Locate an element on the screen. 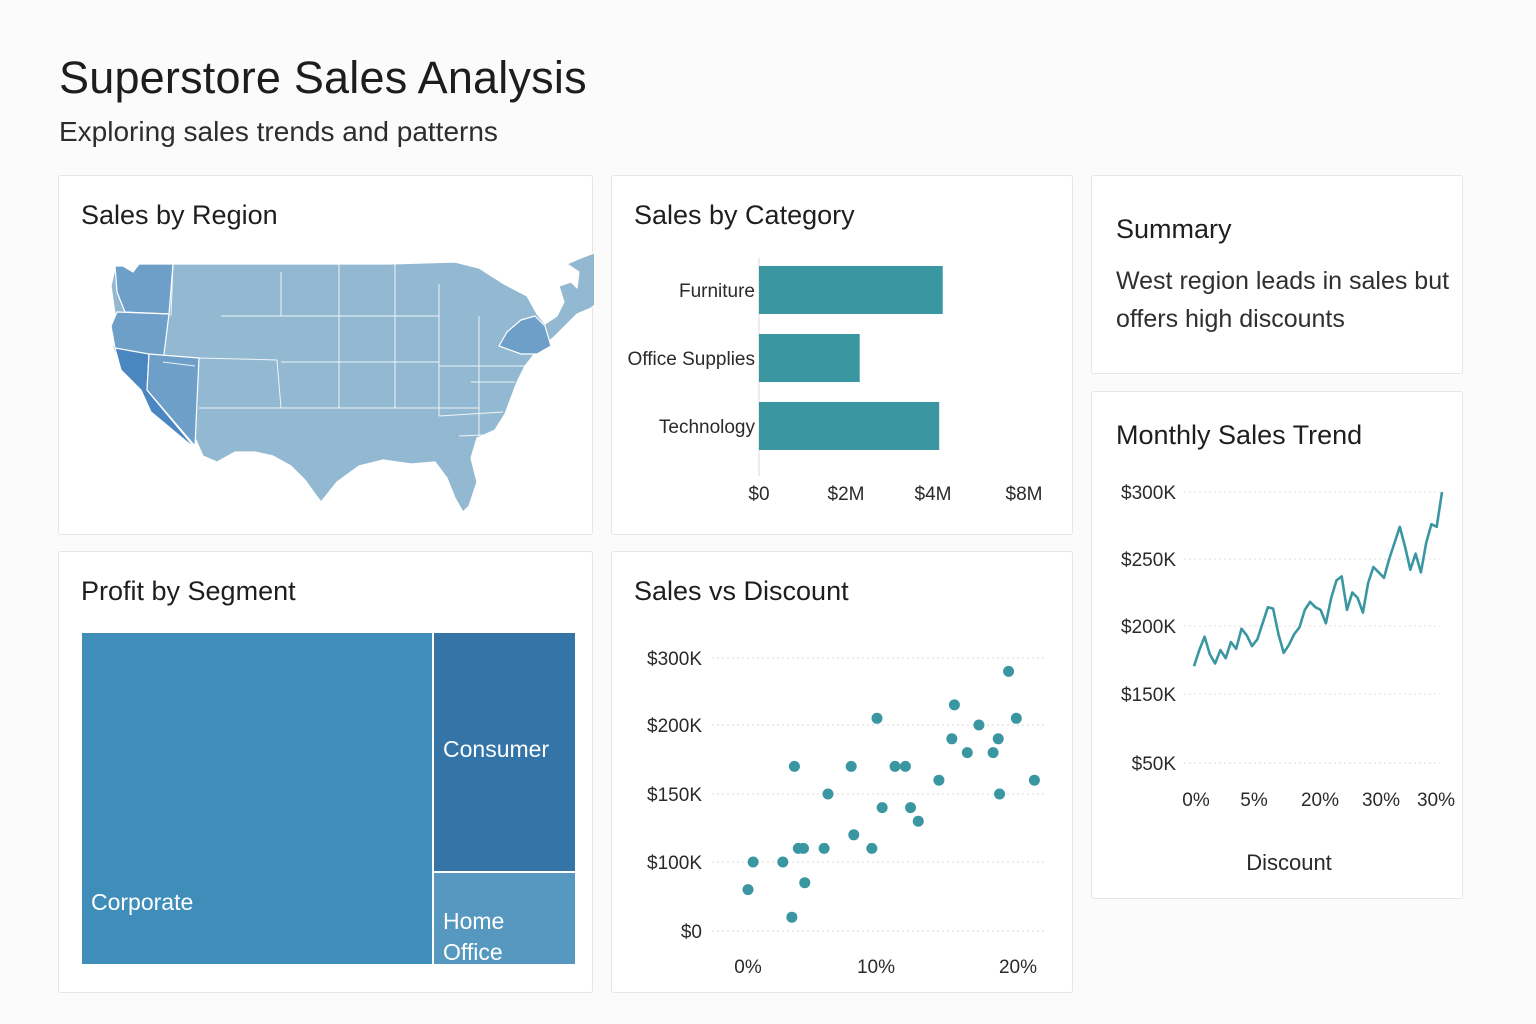  x-axis-label: Discount is located at coordinates (1289, 862).